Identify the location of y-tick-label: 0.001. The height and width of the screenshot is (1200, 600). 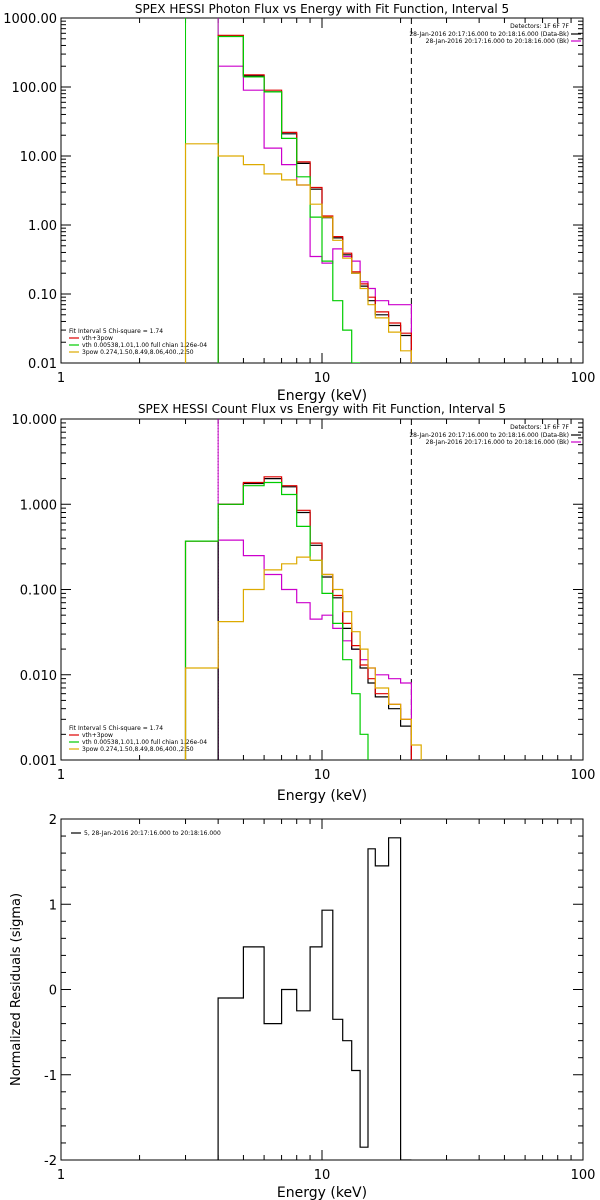
(38, 761).